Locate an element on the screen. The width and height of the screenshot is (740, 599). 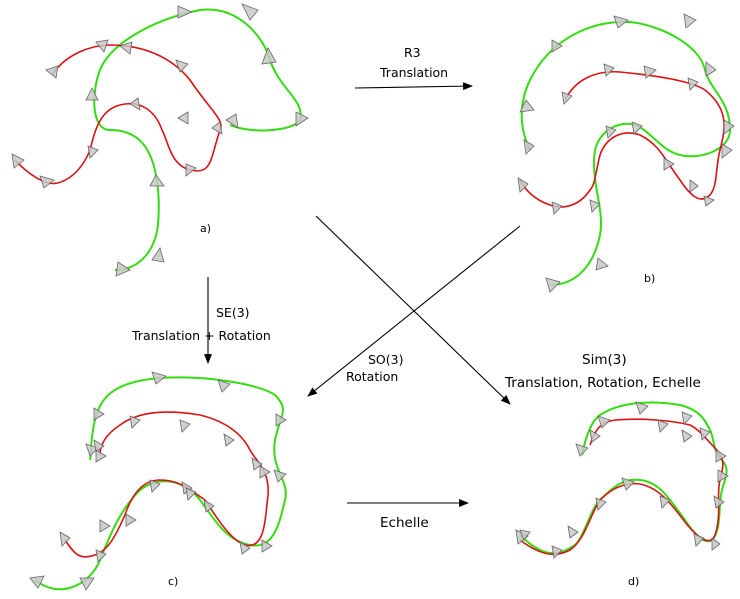
panel-d: d) is located at coordinates (622, 494).